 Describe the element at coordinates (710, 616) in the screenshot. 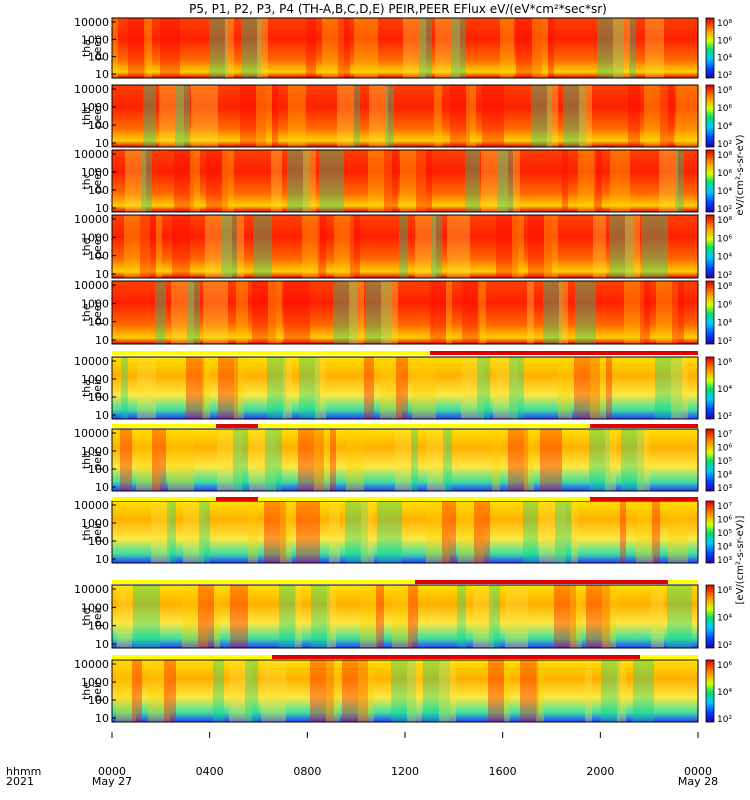

I see `colorbar-thd_peir` at that location.